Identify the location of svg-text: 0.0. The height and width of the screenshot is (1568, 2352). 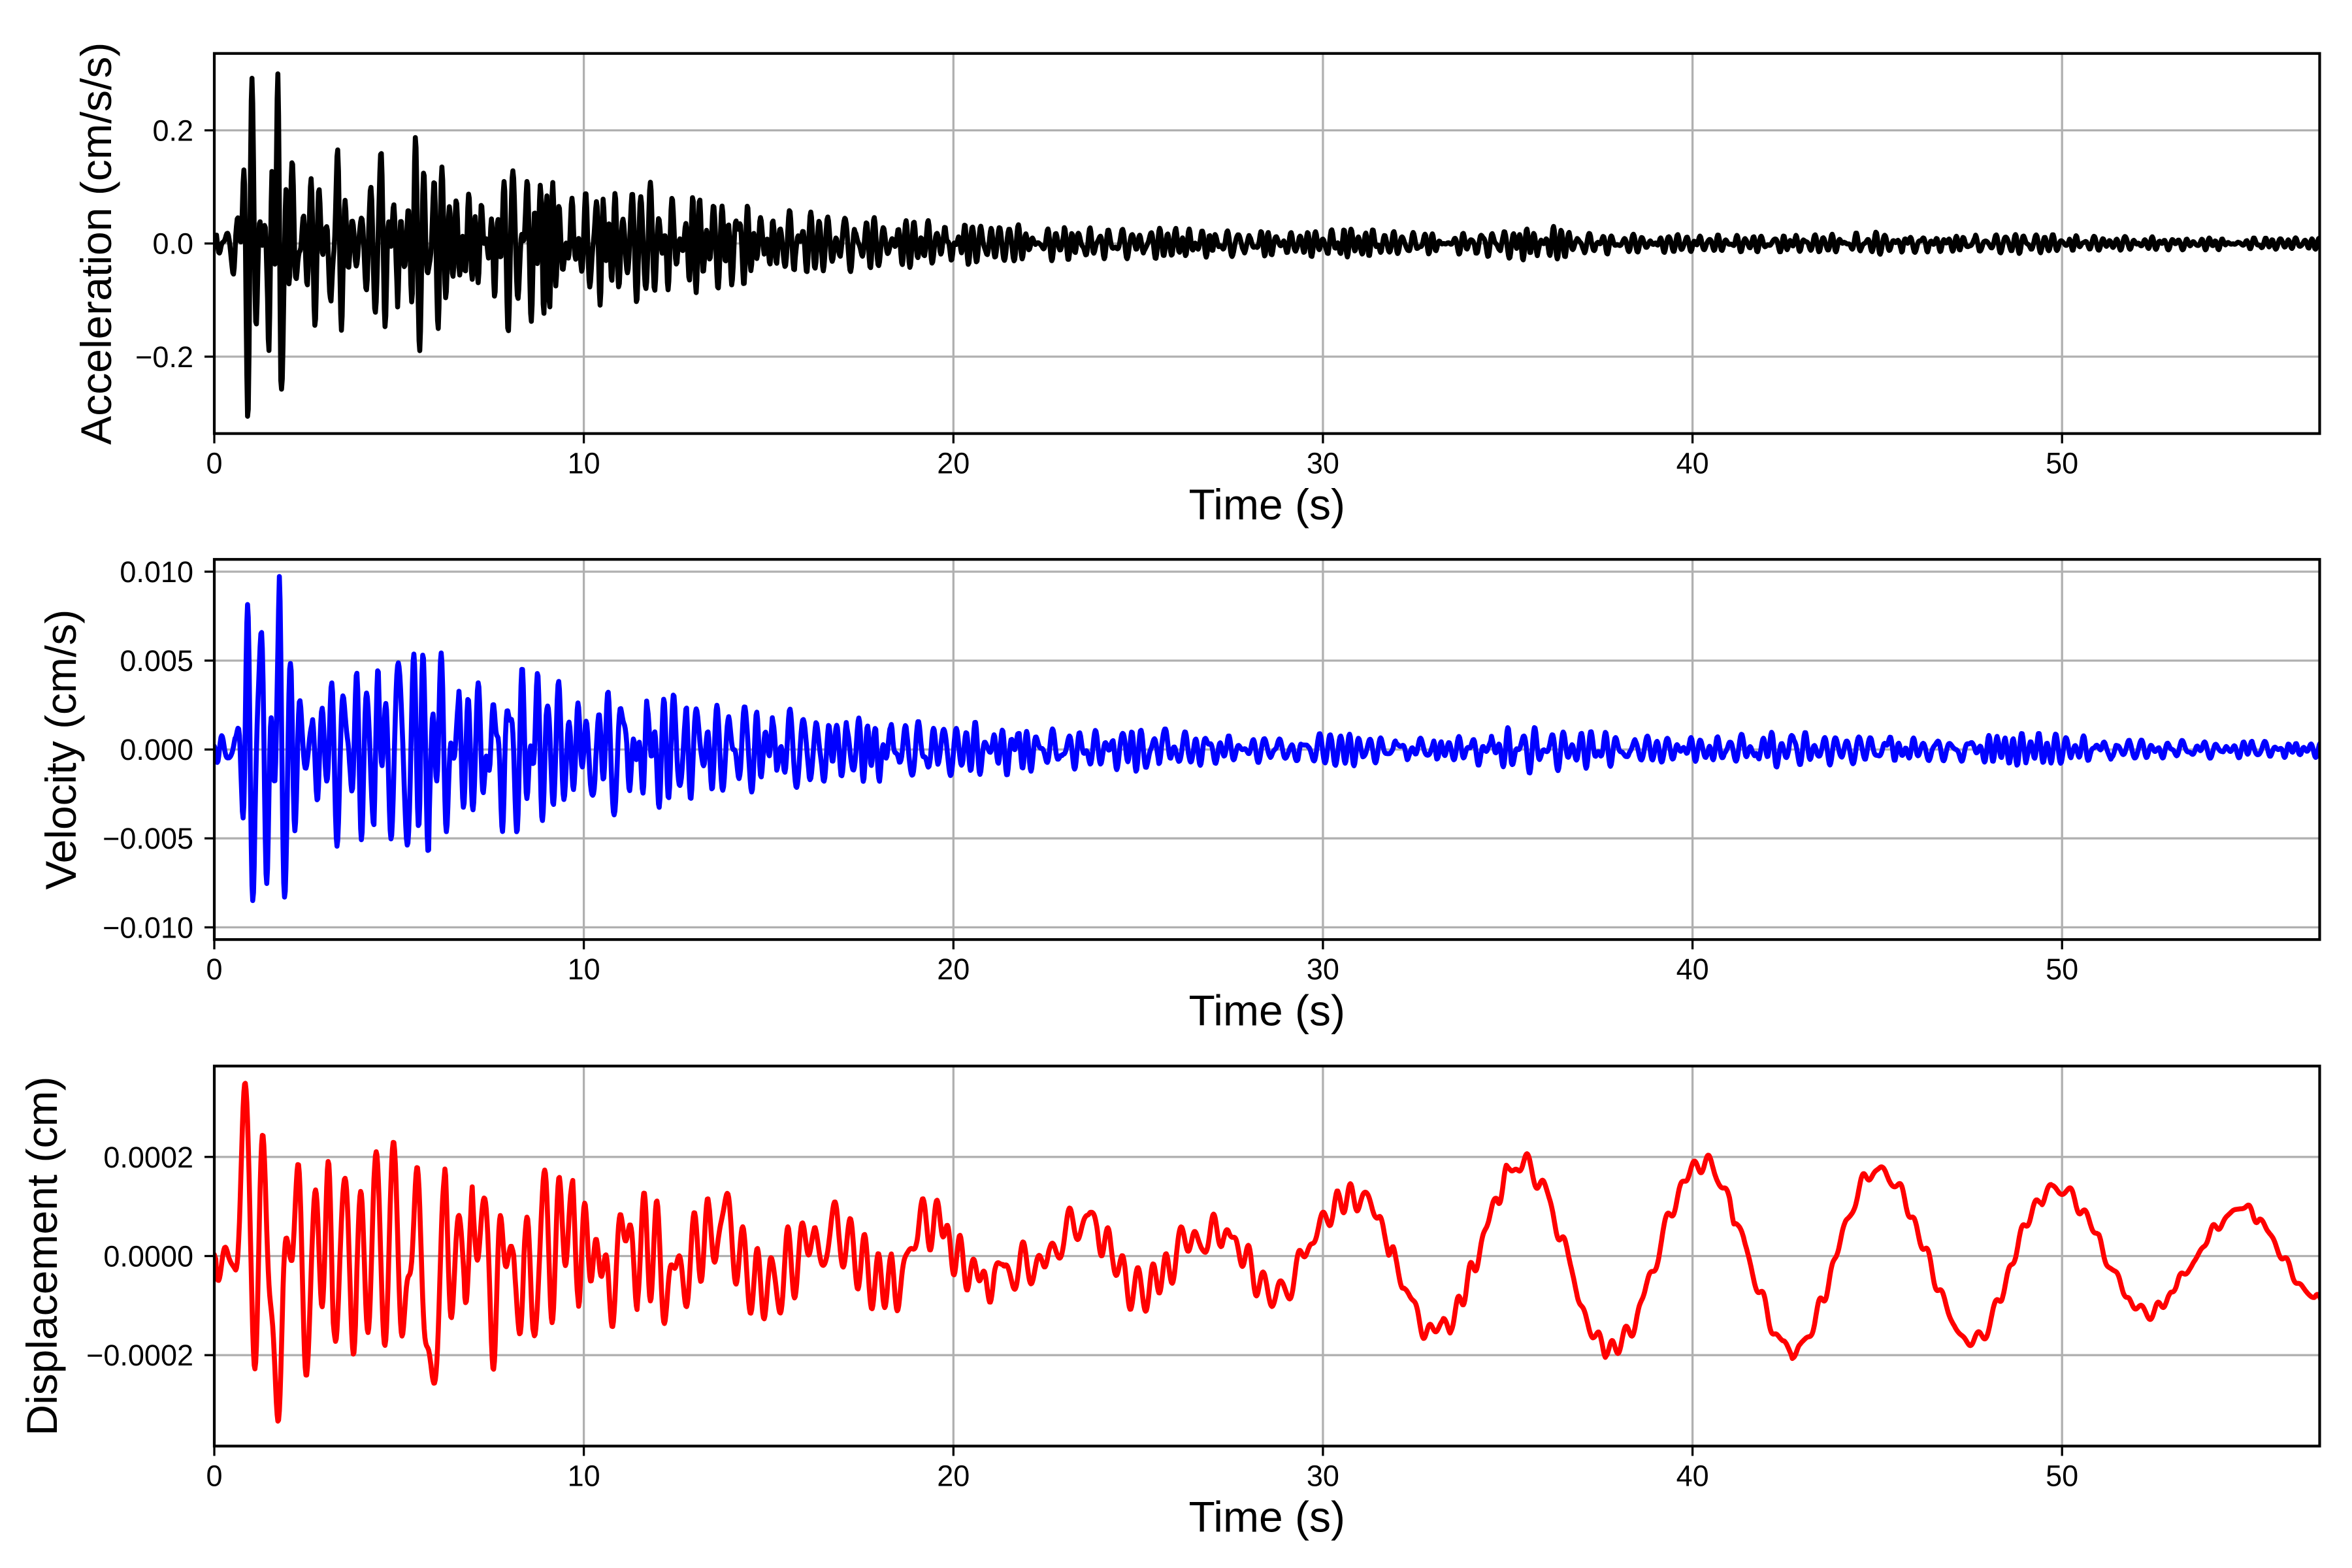
(172, 244).